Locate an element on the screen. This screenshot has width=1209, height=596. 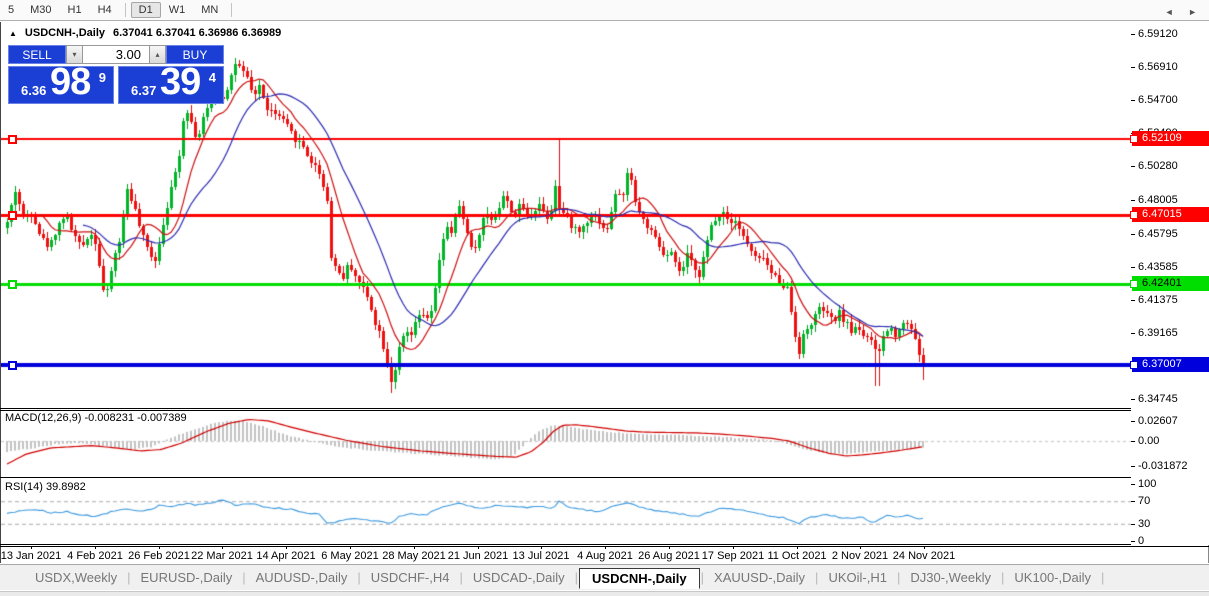
price-axis-label: 6.50280 is located at coordinates (1158, 166).